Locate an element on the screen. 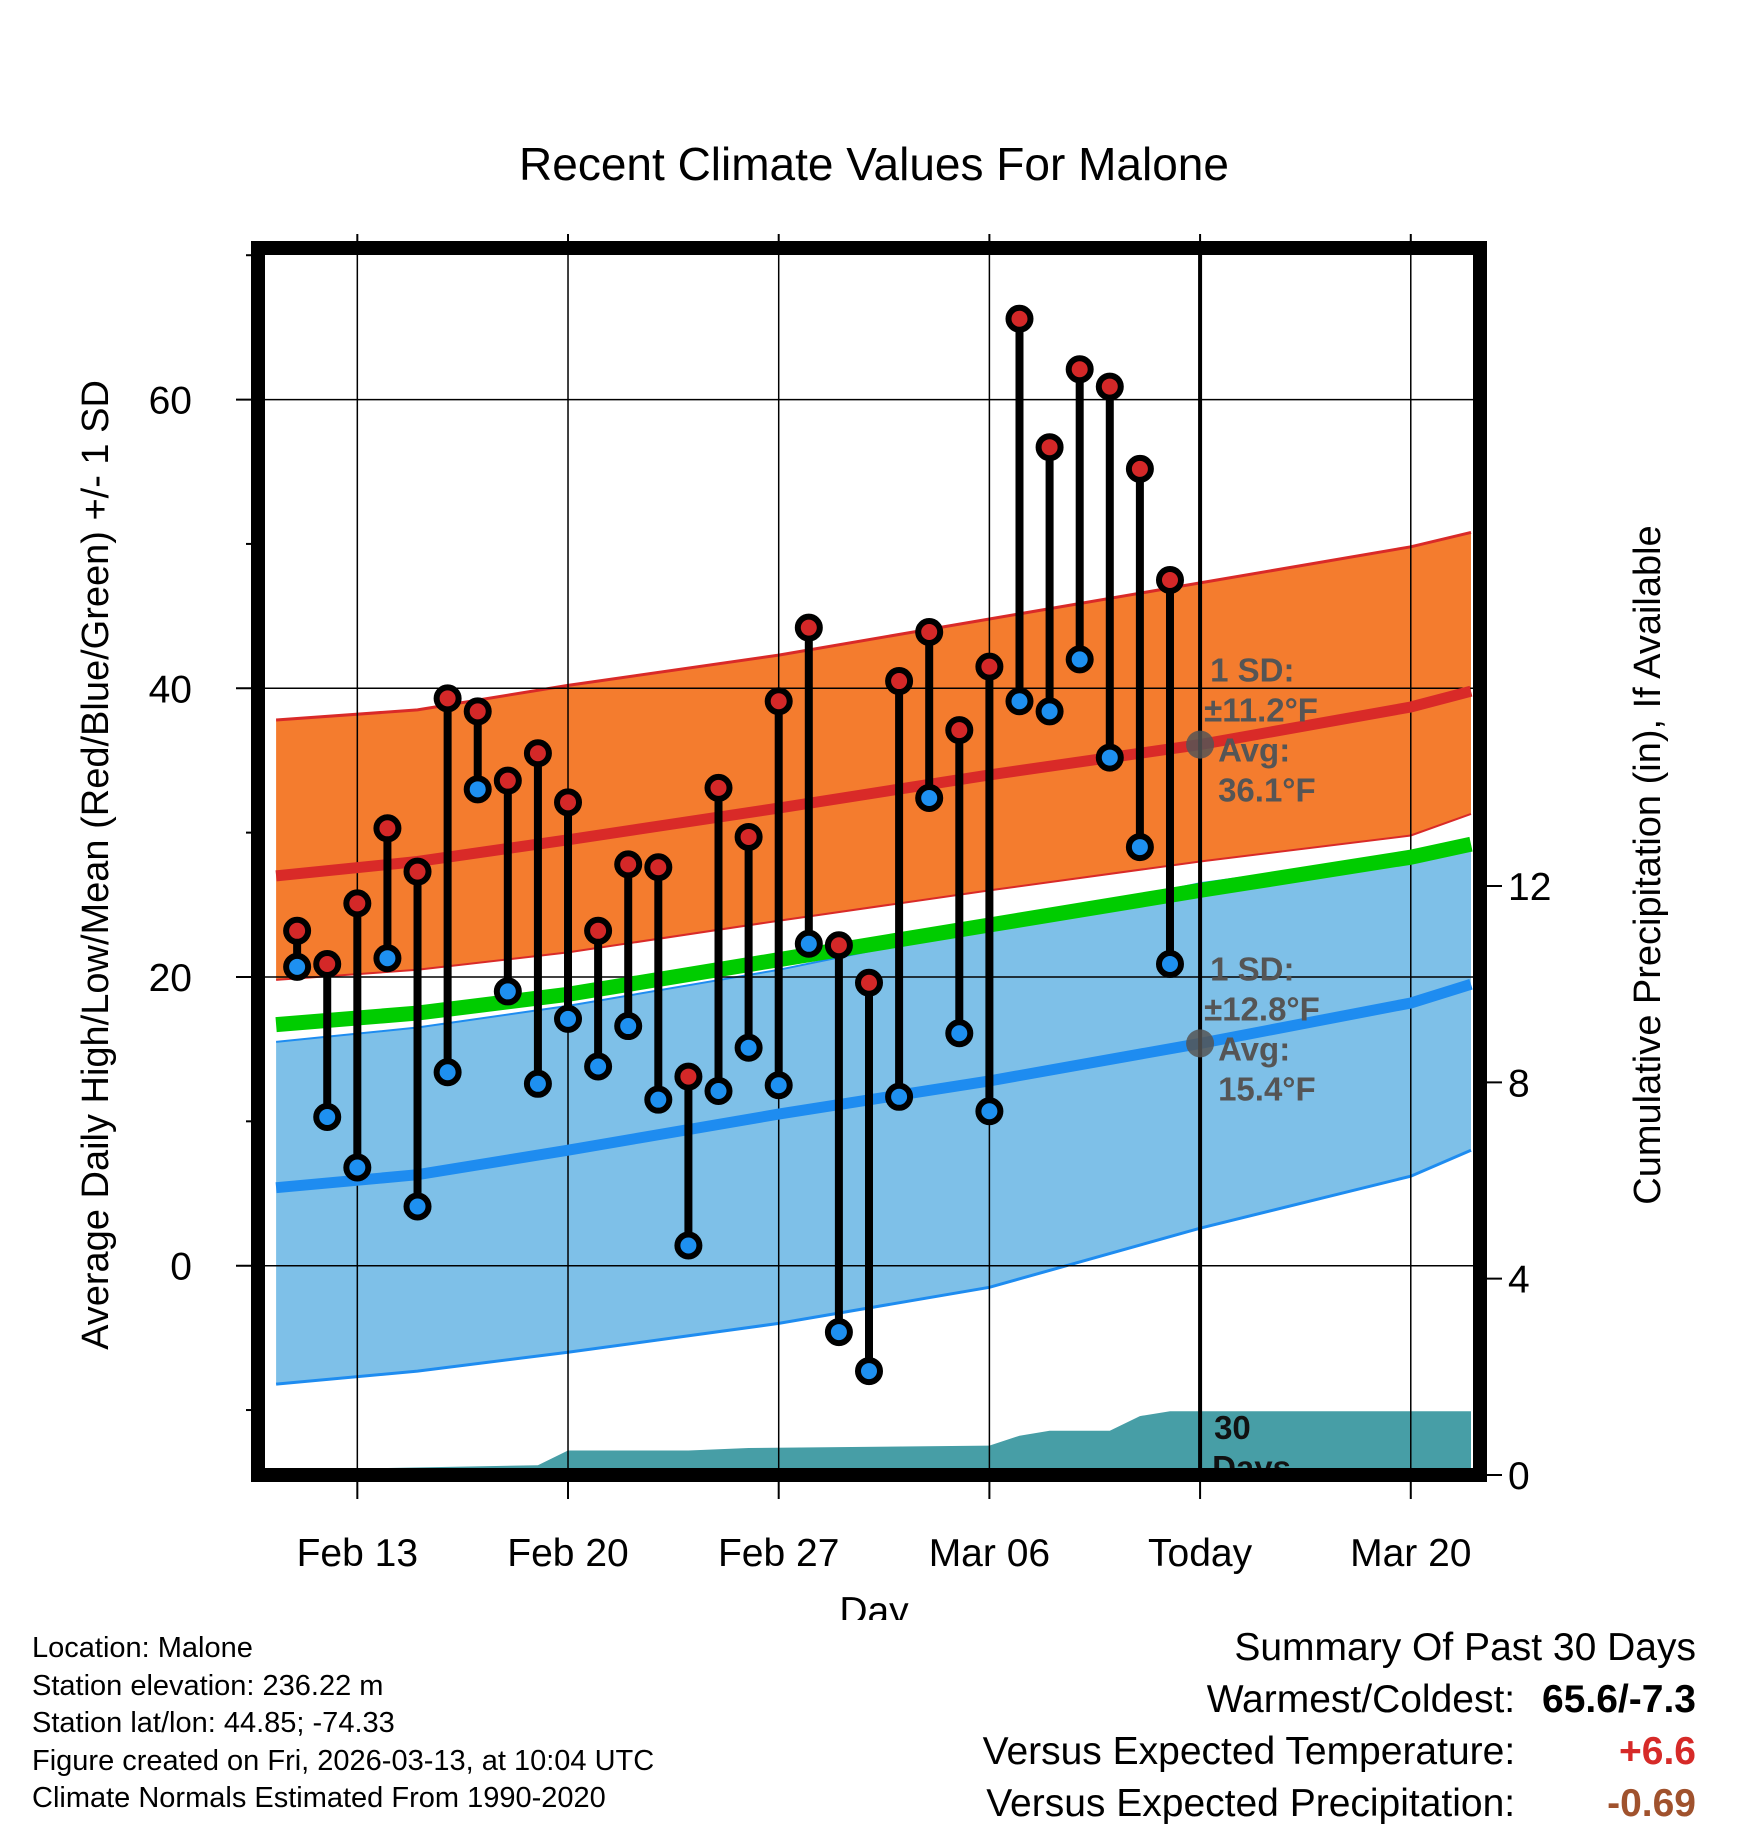  y-tick-label: 40 is located at coordinates (170, 689).